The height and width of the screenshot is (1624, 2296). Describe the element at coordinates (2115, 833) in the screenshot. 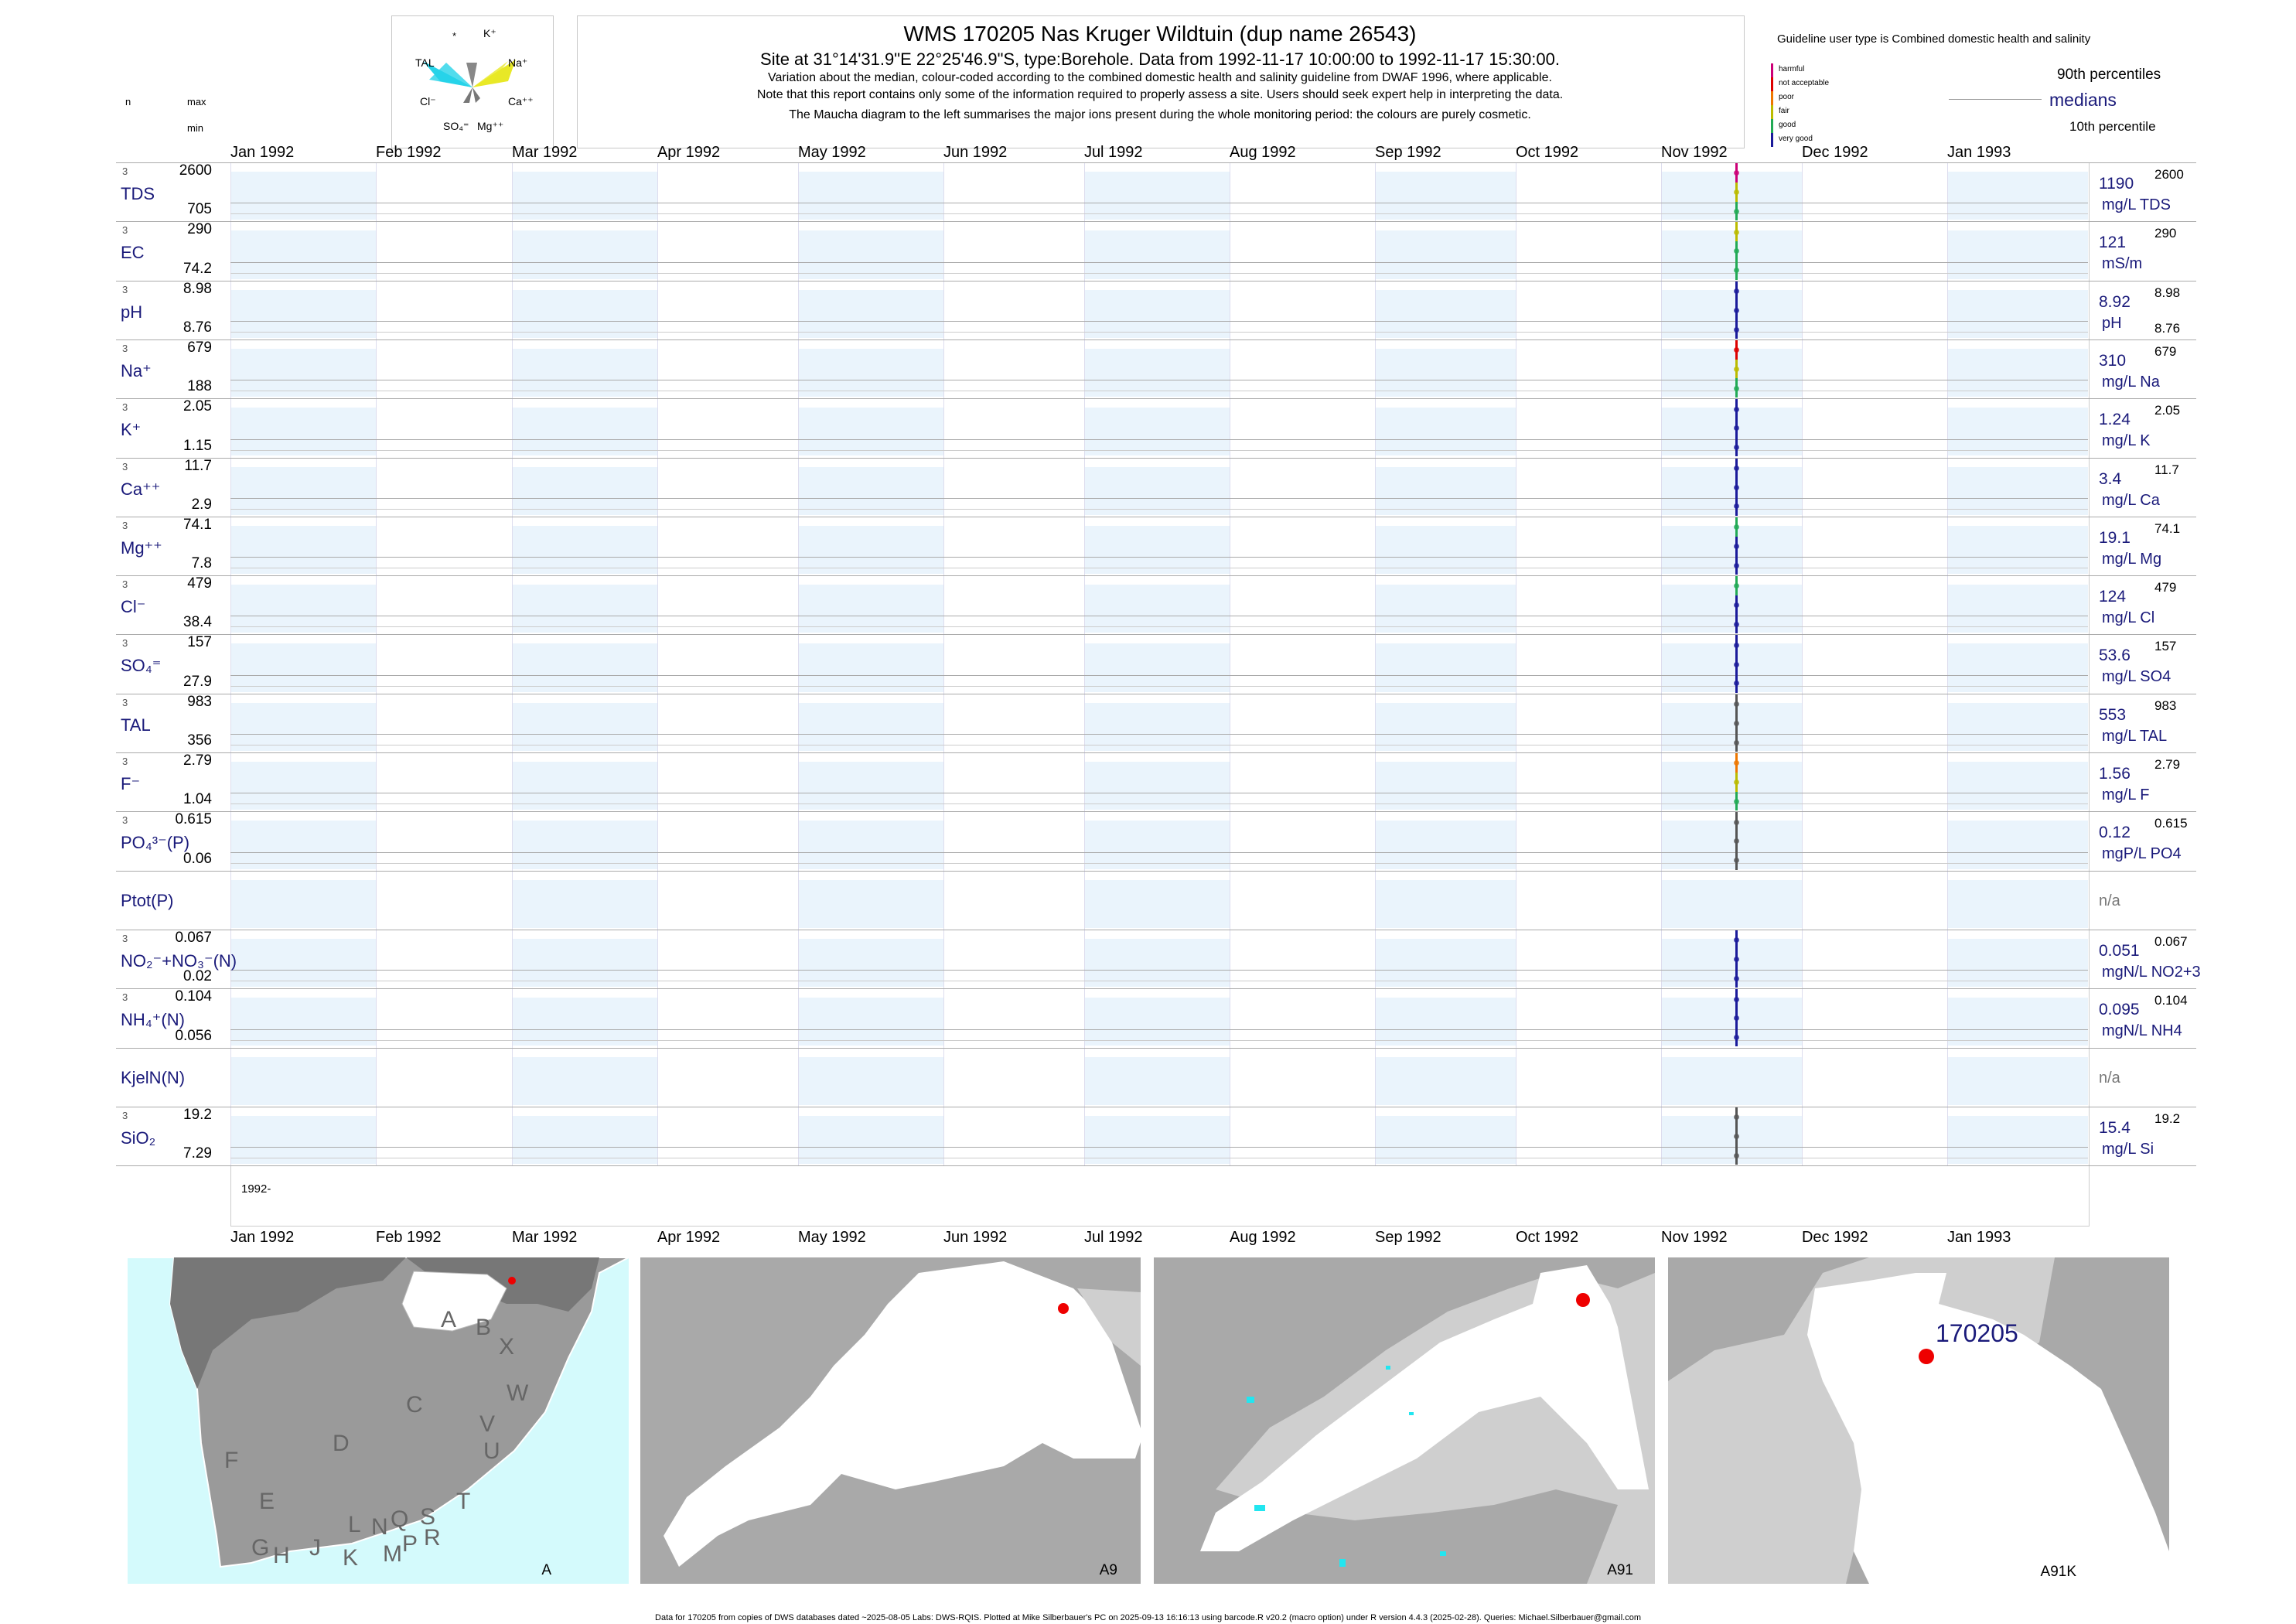

I see `row-median: 0.12` at that location.